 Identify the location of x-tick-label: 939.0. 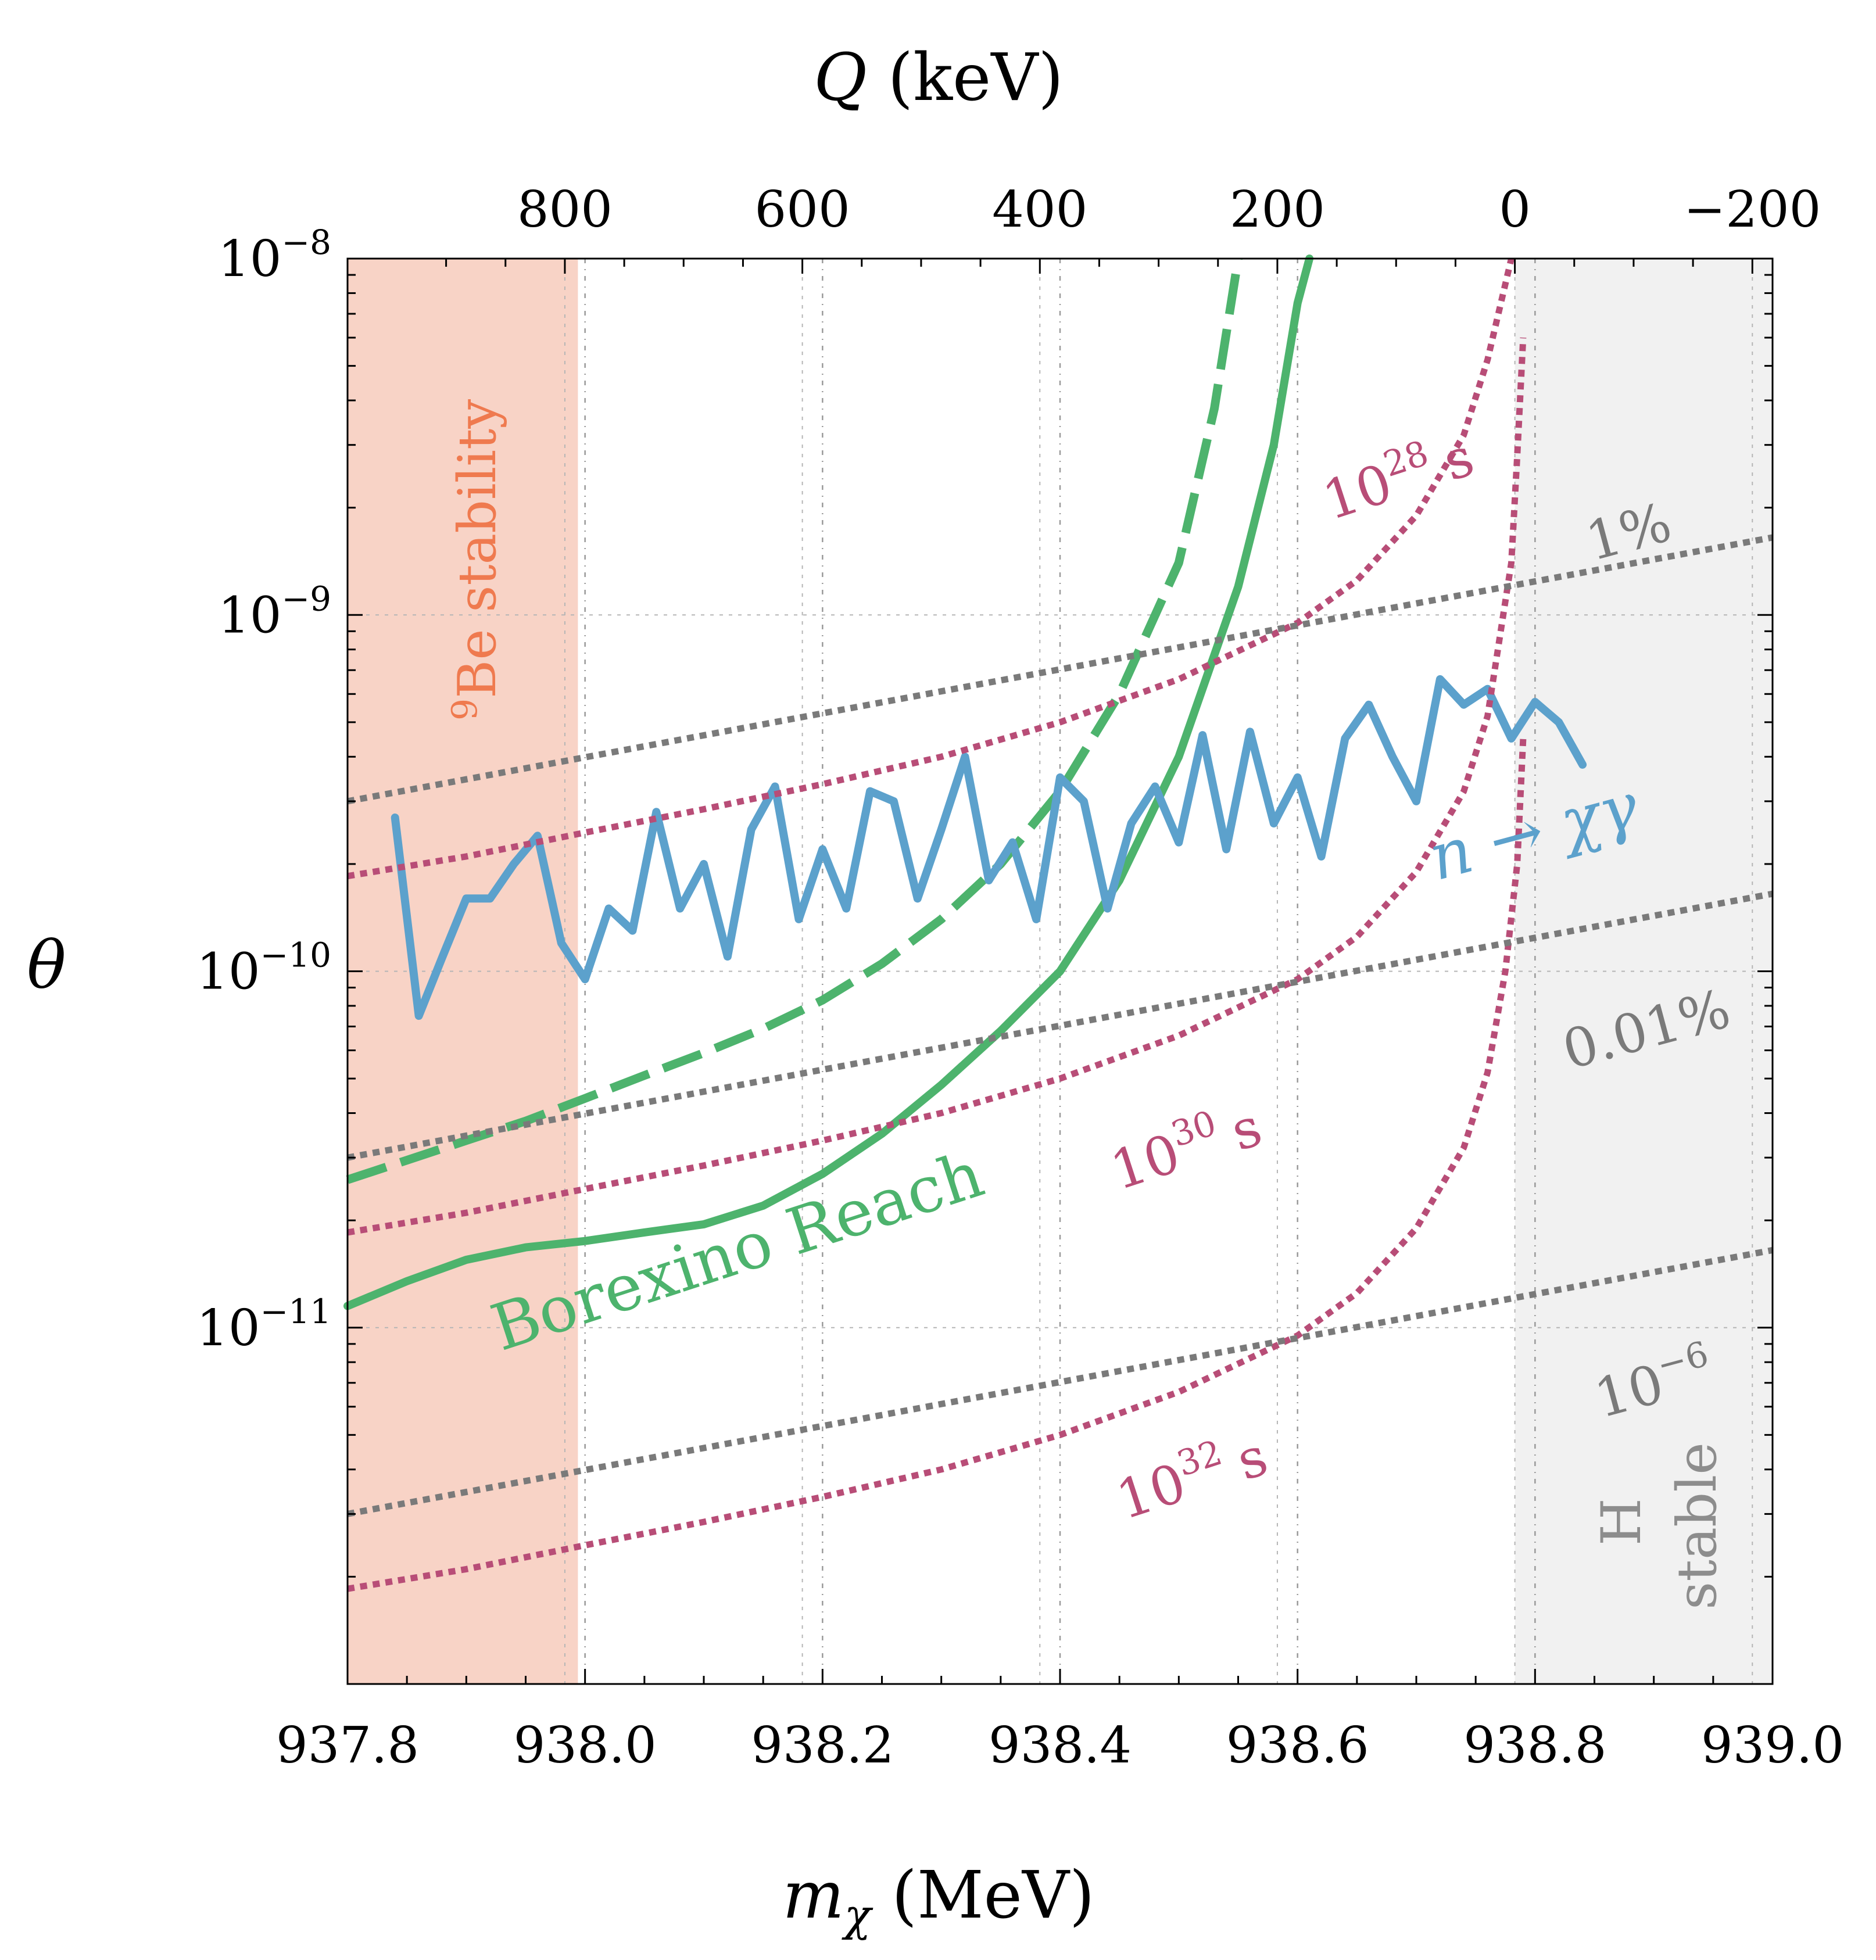
(1772, 1746).